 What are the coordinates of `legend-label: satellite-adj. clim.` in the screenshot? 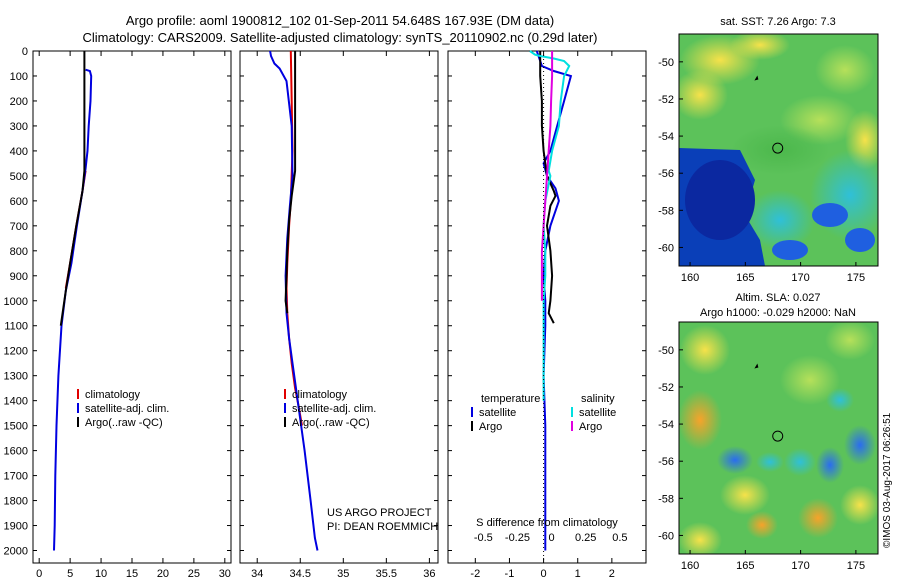 It's located at (334, 409).